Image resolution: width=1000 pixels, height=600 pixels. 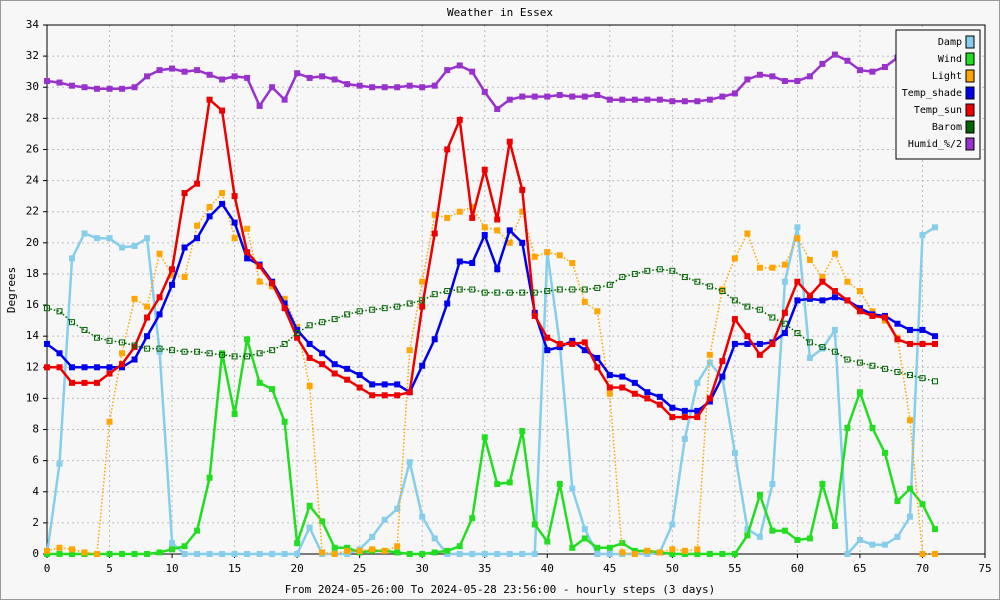 What do you see at coordinates (35, 522) in the screenshot?
I see `y-tick-label: 2` at bounding box center [35, 522].